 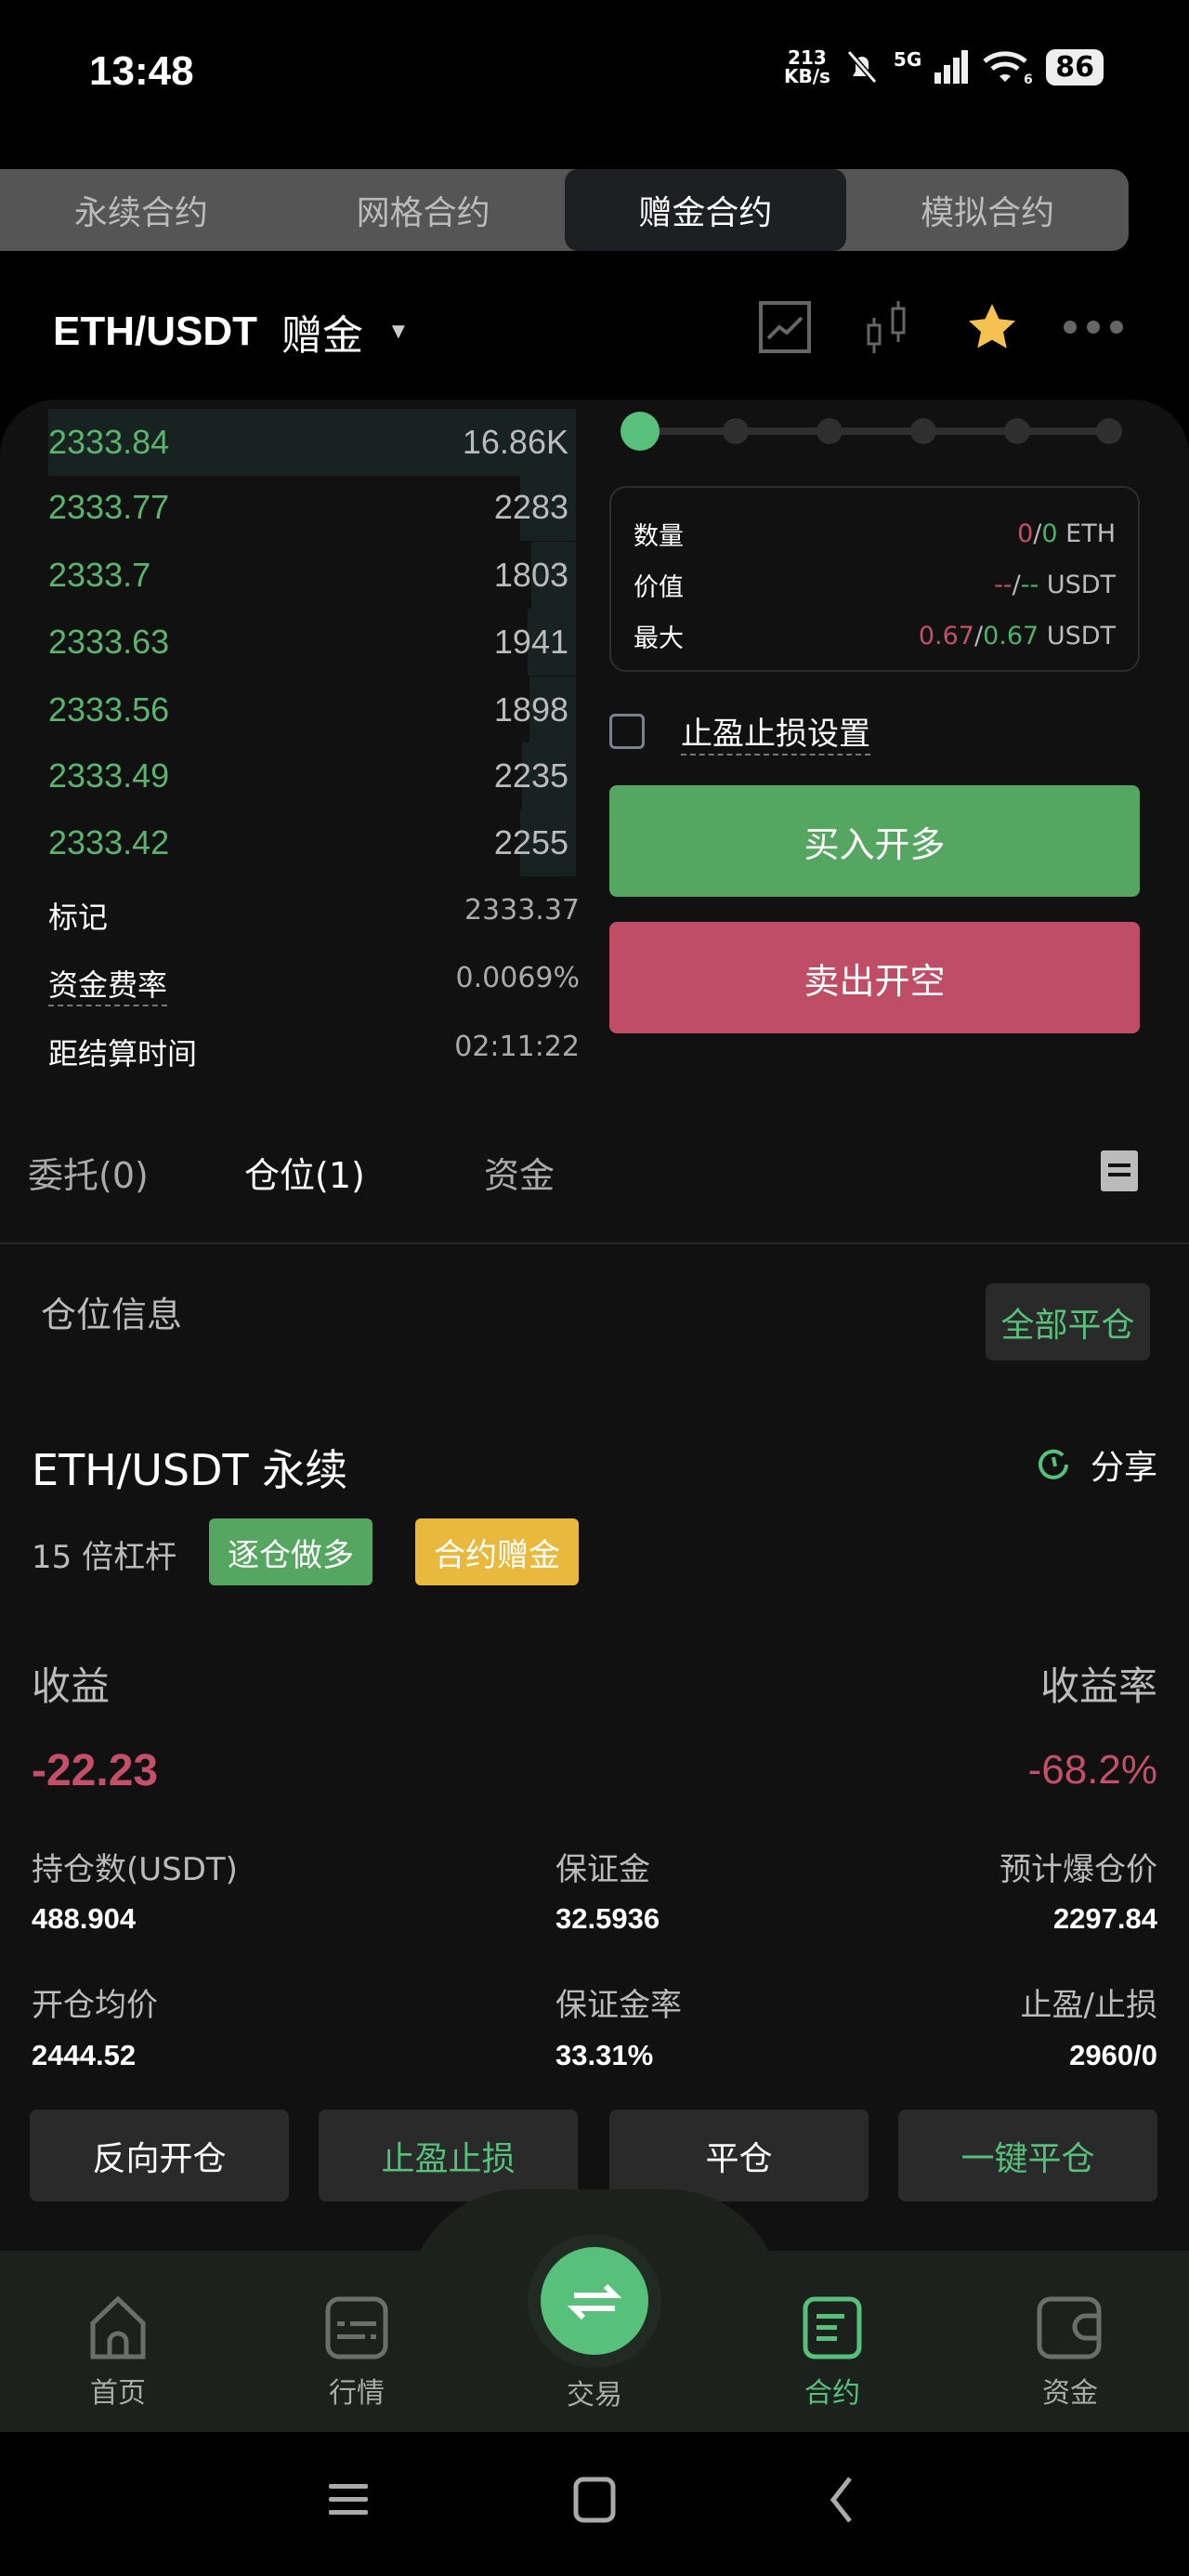 What do you see at coordinates (874, 841) in the screenshot?
I see `buy-long-button: 买入开多` at bounding box center [874, 841].